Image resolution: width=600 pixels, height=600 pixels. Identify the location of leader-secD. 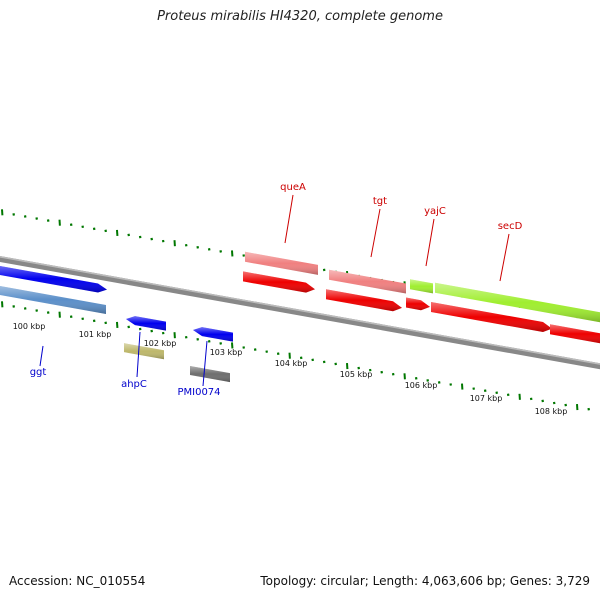
(504, 257).